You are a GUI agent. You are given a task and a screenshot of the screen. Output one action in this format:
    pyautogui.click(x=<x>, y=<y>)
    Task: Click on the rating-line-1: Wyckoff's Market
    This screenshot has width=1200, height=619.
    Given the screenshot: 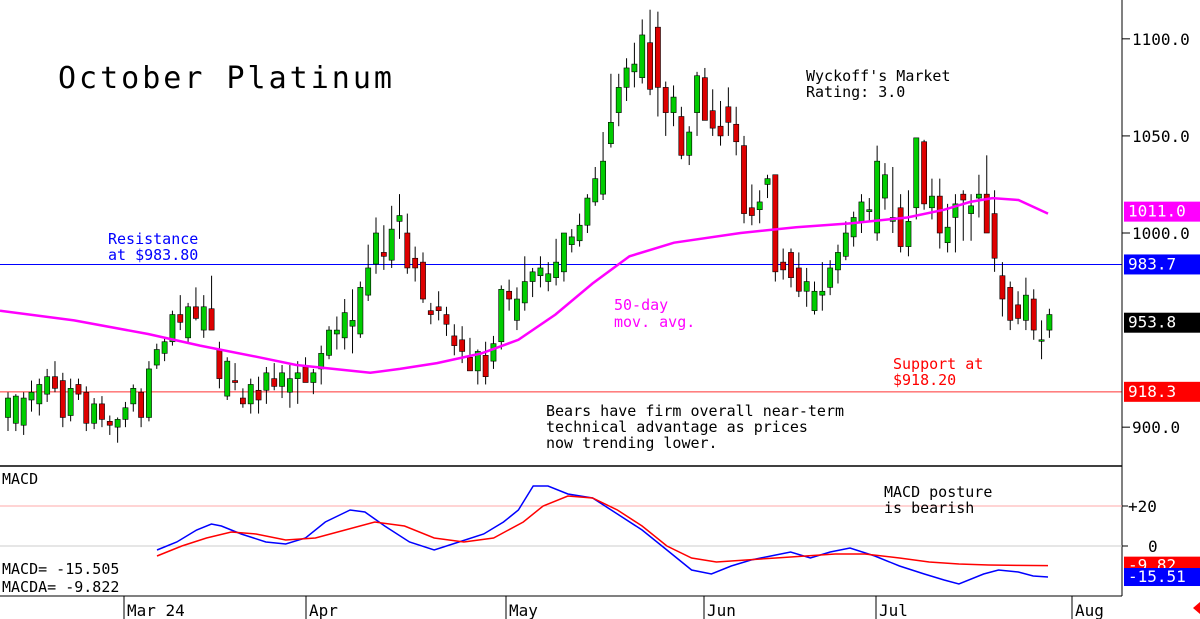 What is the action you would take?
    pyautogui.click(x=878, y=76)
    